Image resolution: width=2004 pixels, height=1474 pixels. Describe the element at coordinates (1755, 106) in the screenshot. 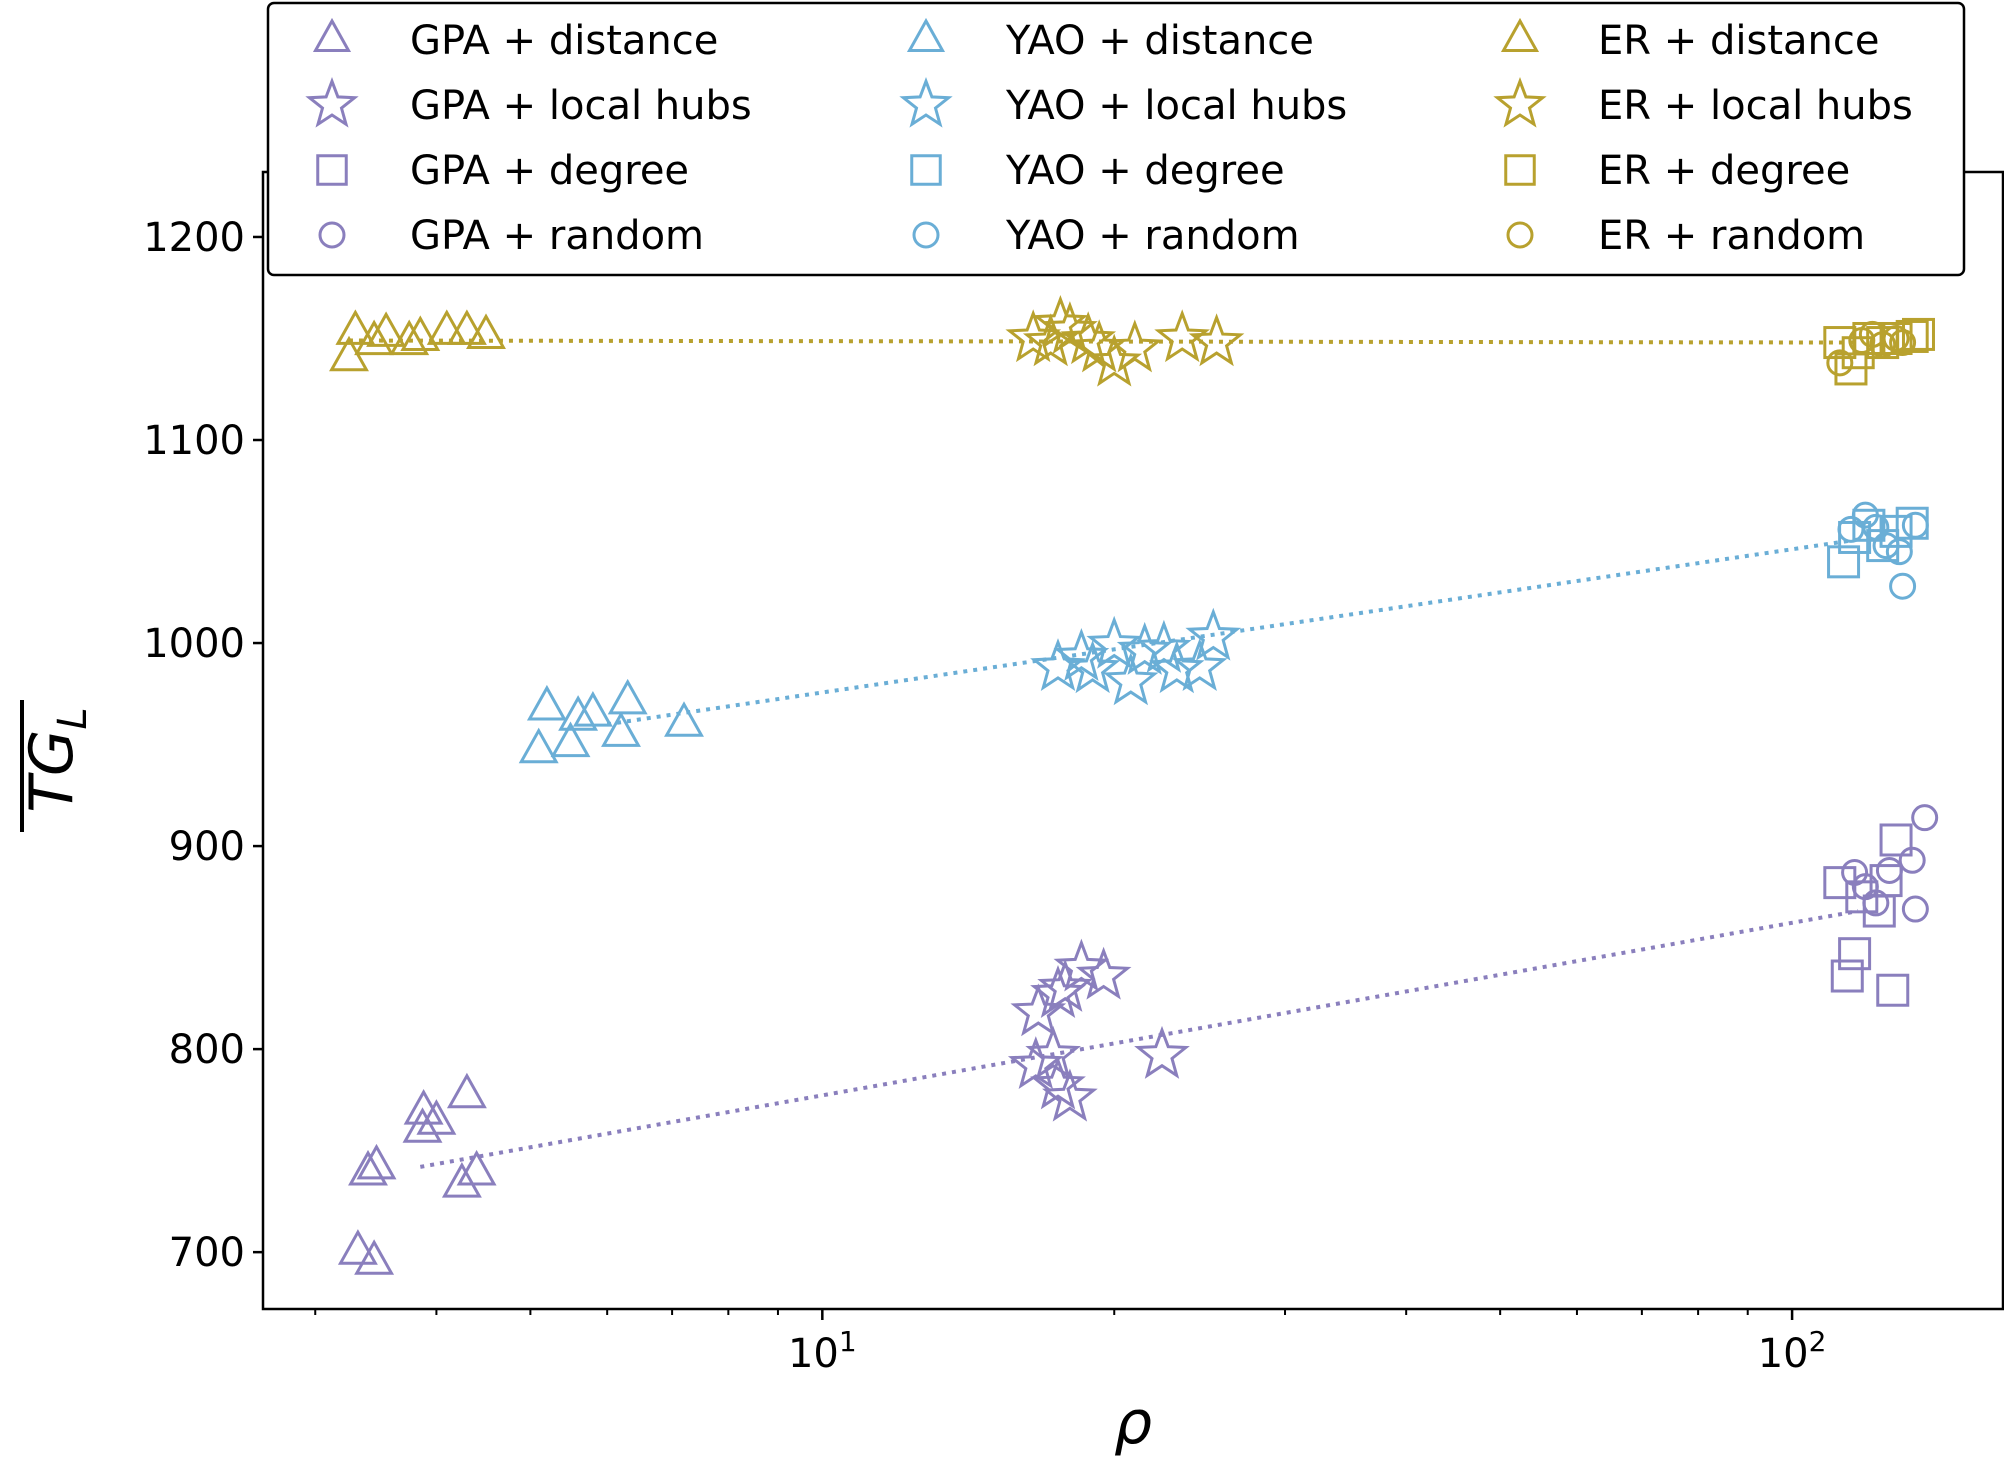

I see `legend-label: ER + local hubs` at that location.